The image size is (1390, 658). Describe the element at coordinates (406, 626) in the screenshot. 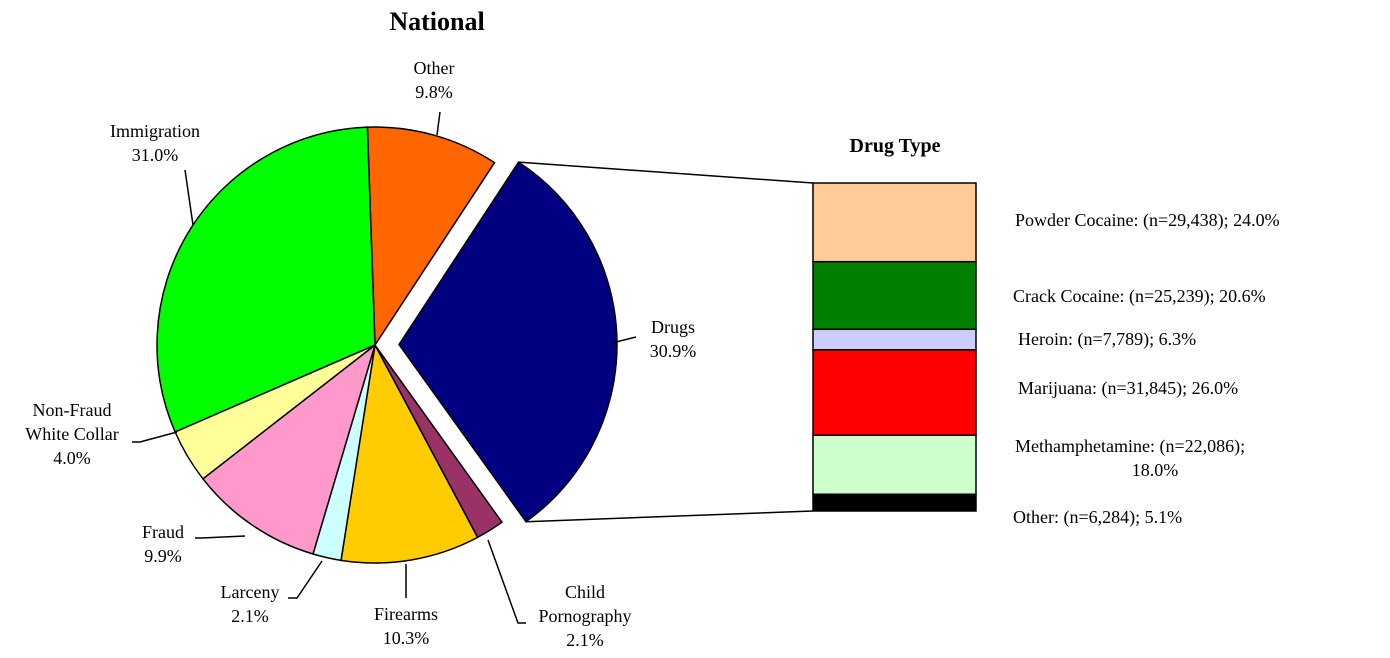

I see `pie-label-firearms: Firearms 10.3%` at that location.